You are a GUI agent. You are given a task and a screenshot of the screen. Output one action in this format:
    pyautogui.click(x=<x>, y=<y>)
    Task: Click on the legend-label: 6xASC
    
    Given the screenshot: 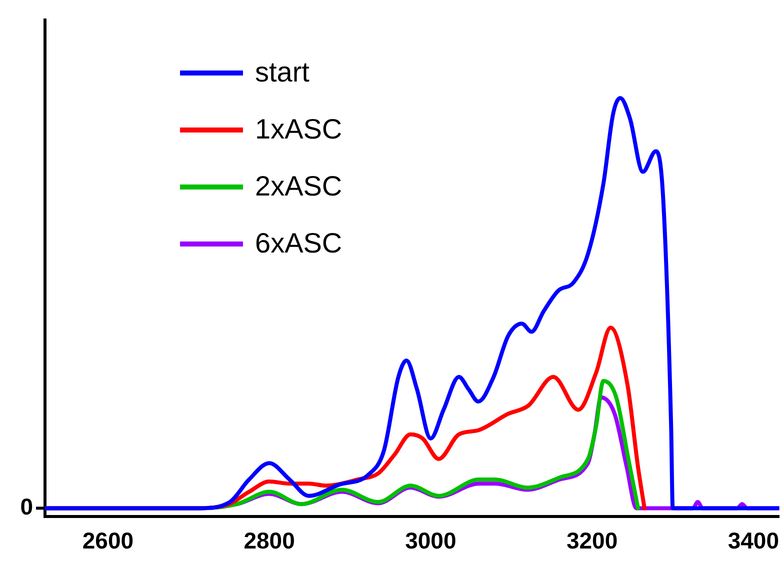 What is the action you would take?
    pyautogui.click(x=298, y=243)
    